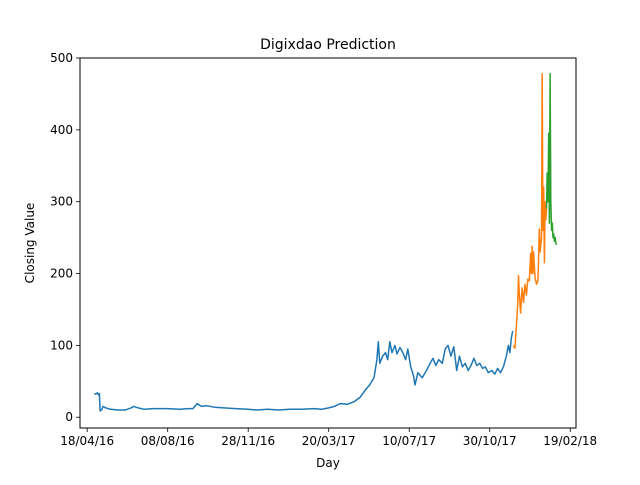 Image resolution: width=640 pixels, height=485 pixels. Describe the element at coordinates (328, 463) in the screenshot. I see `x-axis-label: Day` at that location.